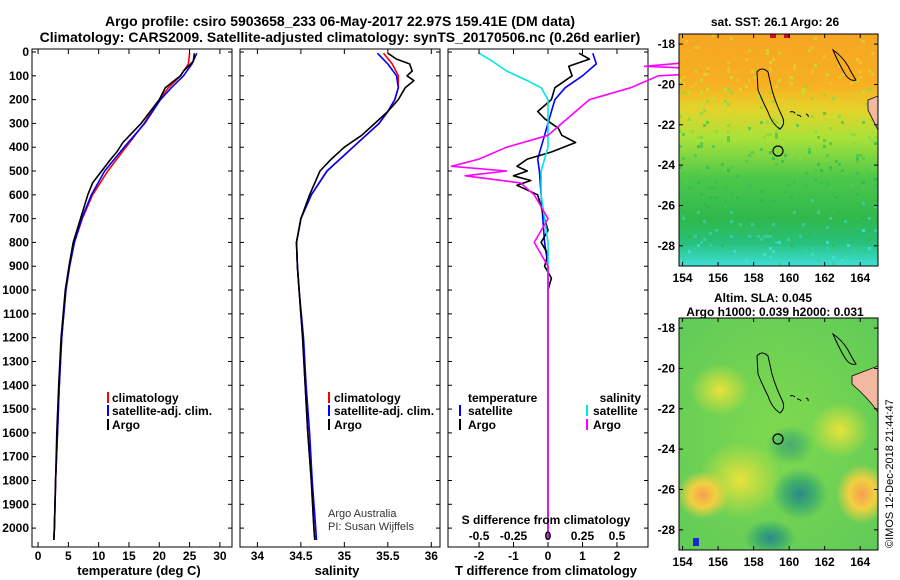 The image size is (900, 580). Describe the element at coordinates (825, 562) in the screenshot. I see `map-x-tick-label: 162` at that location.